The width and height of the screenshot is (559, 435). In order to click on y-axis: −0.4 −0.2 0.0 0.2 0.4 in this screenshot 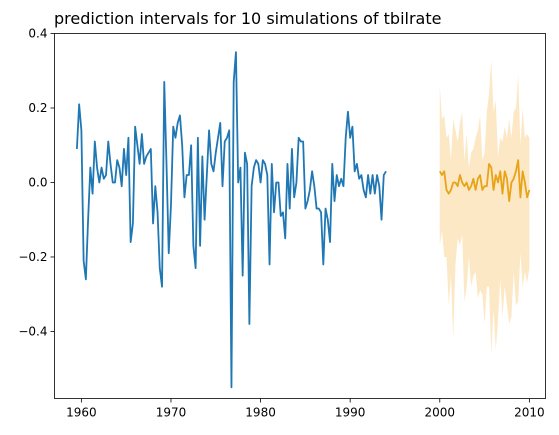, I will do `click(36, 182)`.